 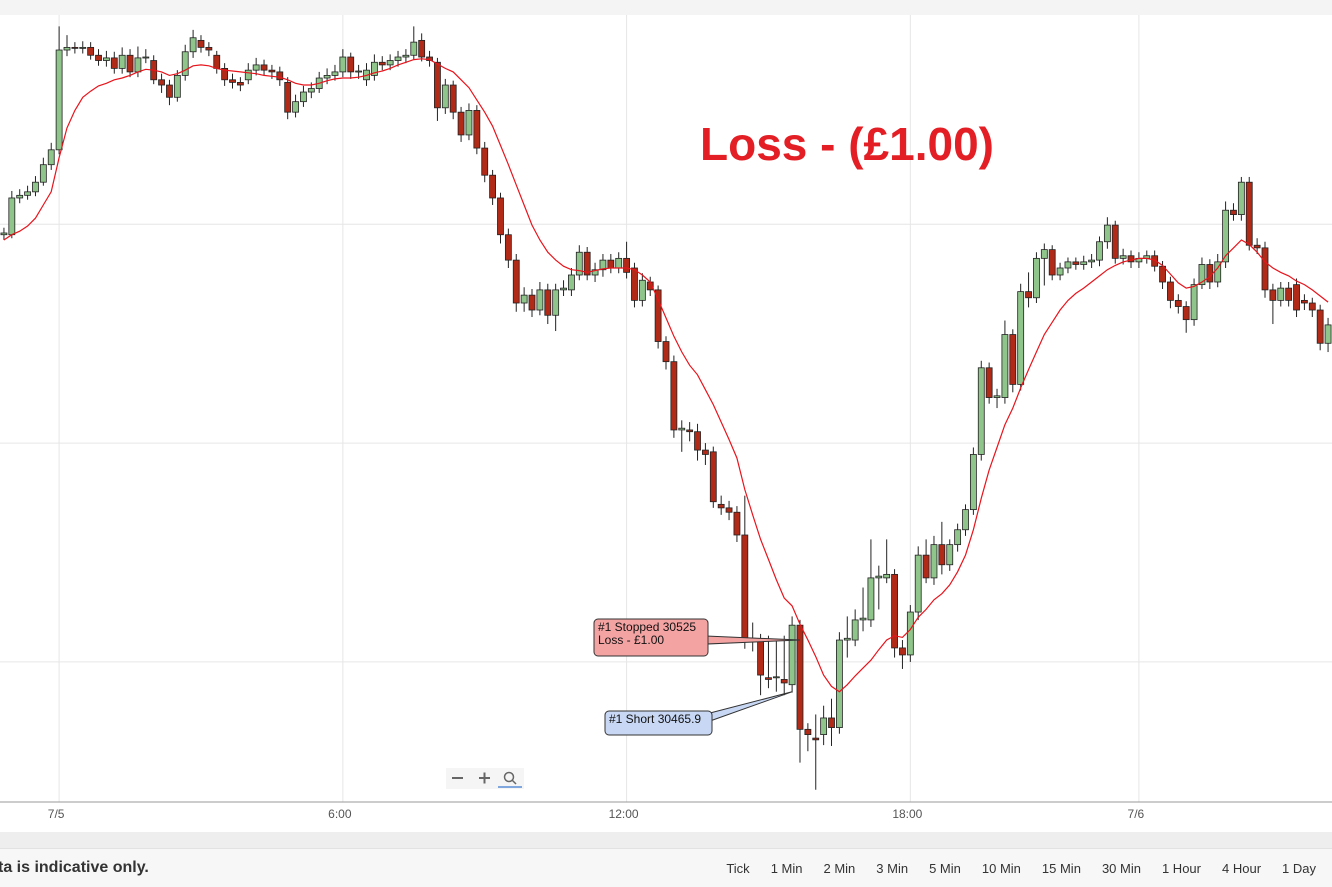 I want to click on timeframe-button: 2 Min, so click(x=839, y=868).